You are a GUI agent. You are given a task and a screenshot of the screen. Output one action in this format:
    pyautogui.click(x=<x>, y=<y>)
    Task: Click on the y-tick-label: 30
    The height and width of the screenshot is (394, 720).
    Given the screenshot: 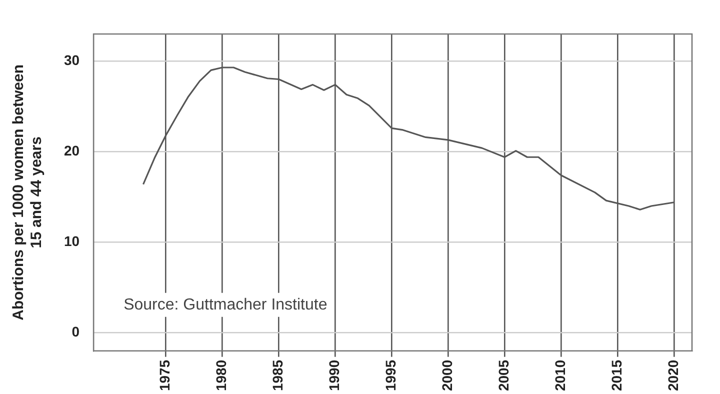 What is the action you would take?
    pyautogui.click(x=72, y=60)
    